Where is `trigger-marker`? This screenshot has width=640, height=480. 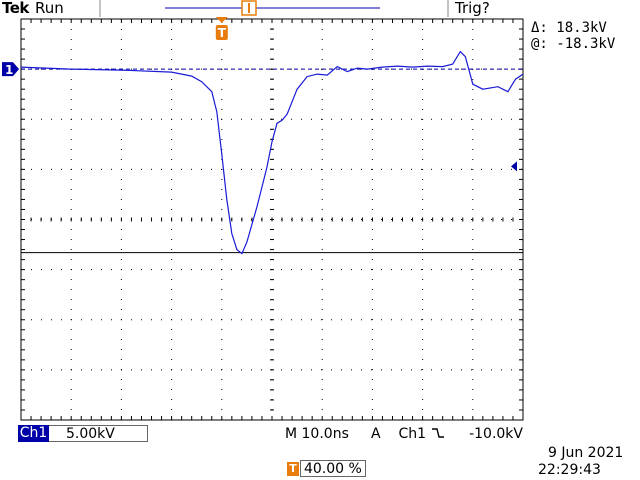
trigger-marker is located at coordinates (221, 32).